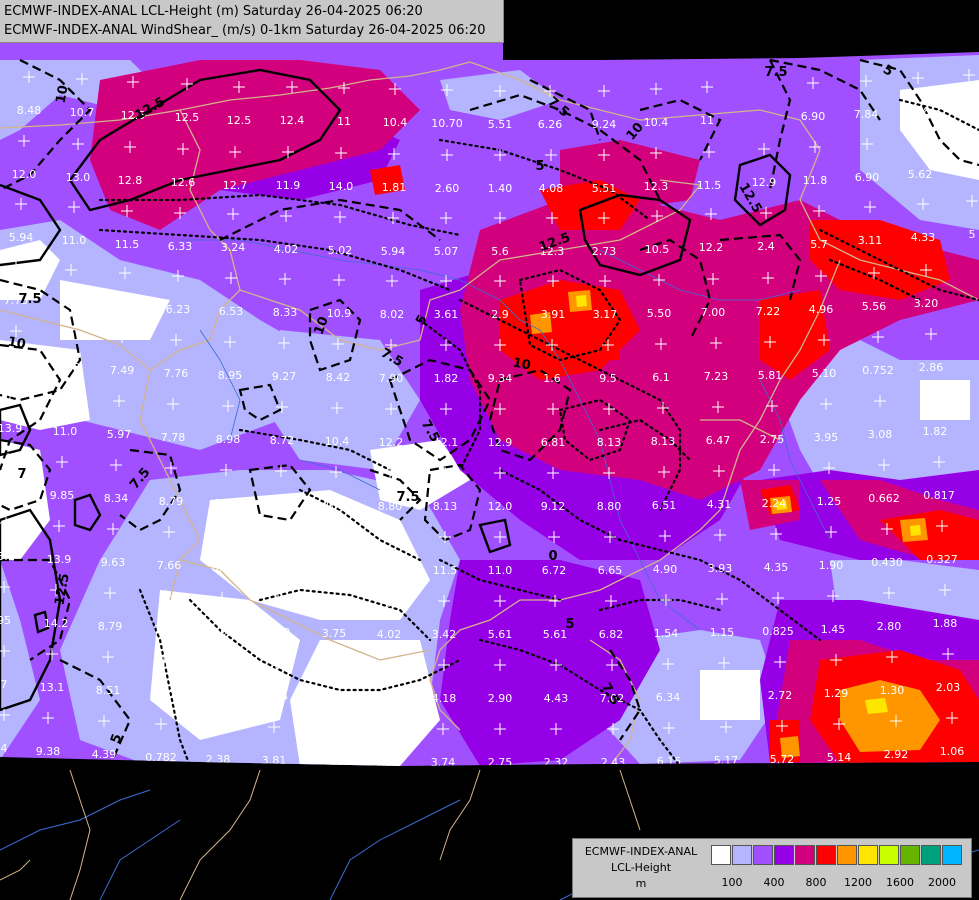 The width and height of the screenshot is (979, 900). What do you see at coordinates (340, 475) in the screenshot?
I see `river-line` at bounding box center [340, 475].